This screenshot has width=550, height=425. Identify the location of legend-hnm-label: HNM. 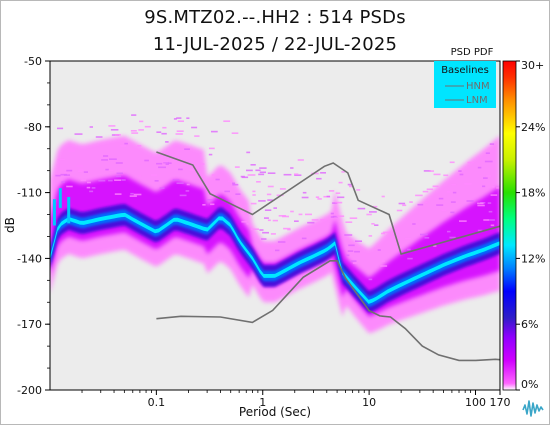
(478, 86).